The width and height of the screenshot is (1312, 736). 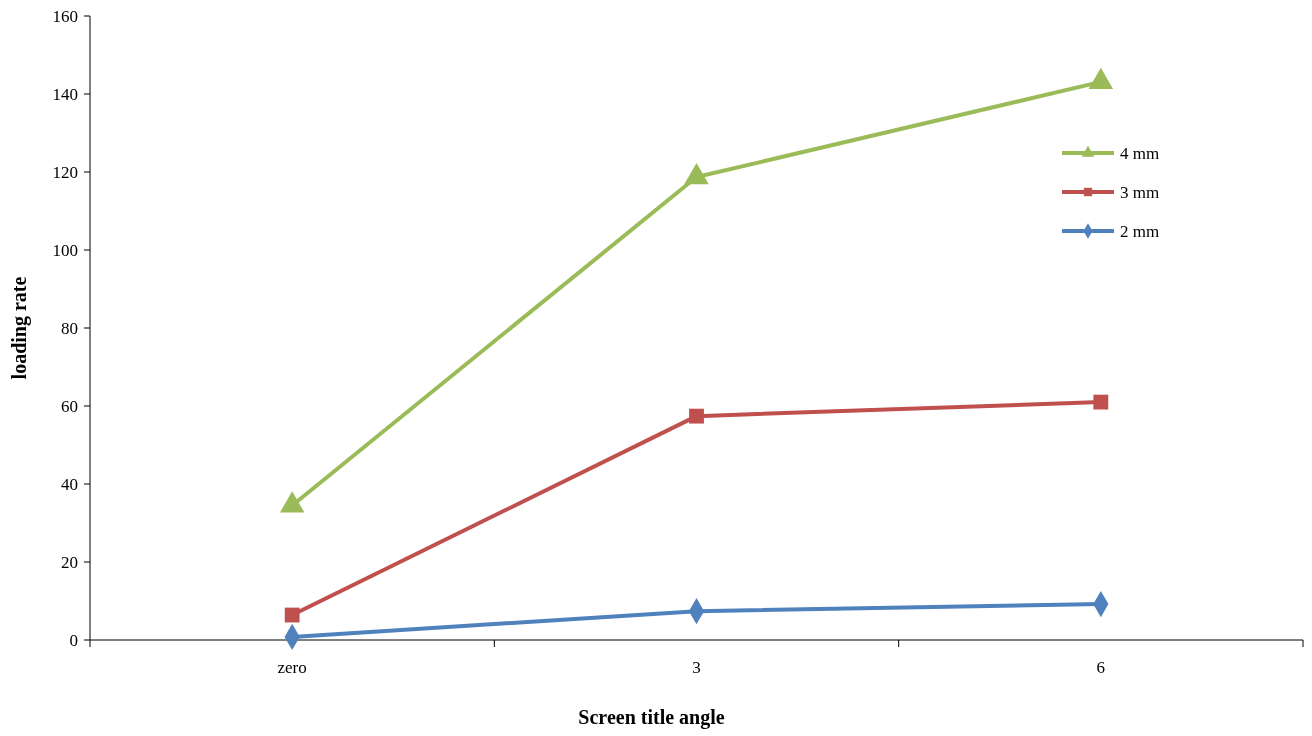 What do you see at coordinates (65, 94) in the screenshot?
I see `y-tick-label: 140` at bounding box center [65, 94].